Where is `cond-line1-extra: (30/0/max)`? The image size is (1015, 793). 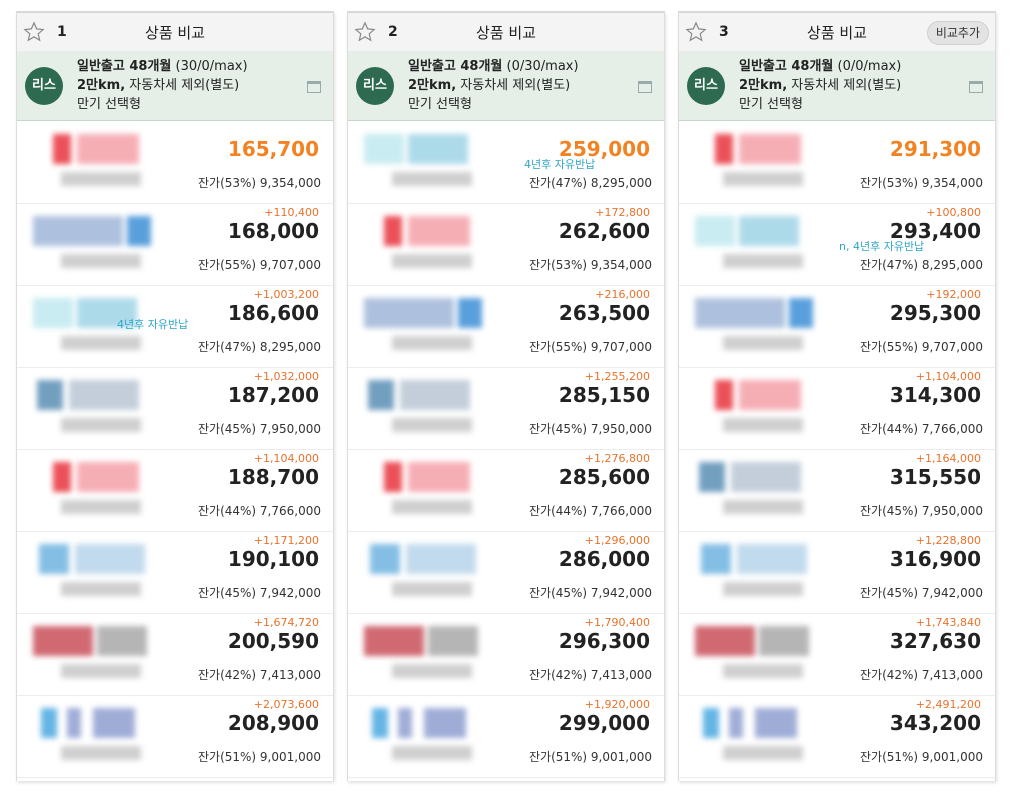 cond-line1-extra: (30/0/max) is located at coordinates (211, 66).